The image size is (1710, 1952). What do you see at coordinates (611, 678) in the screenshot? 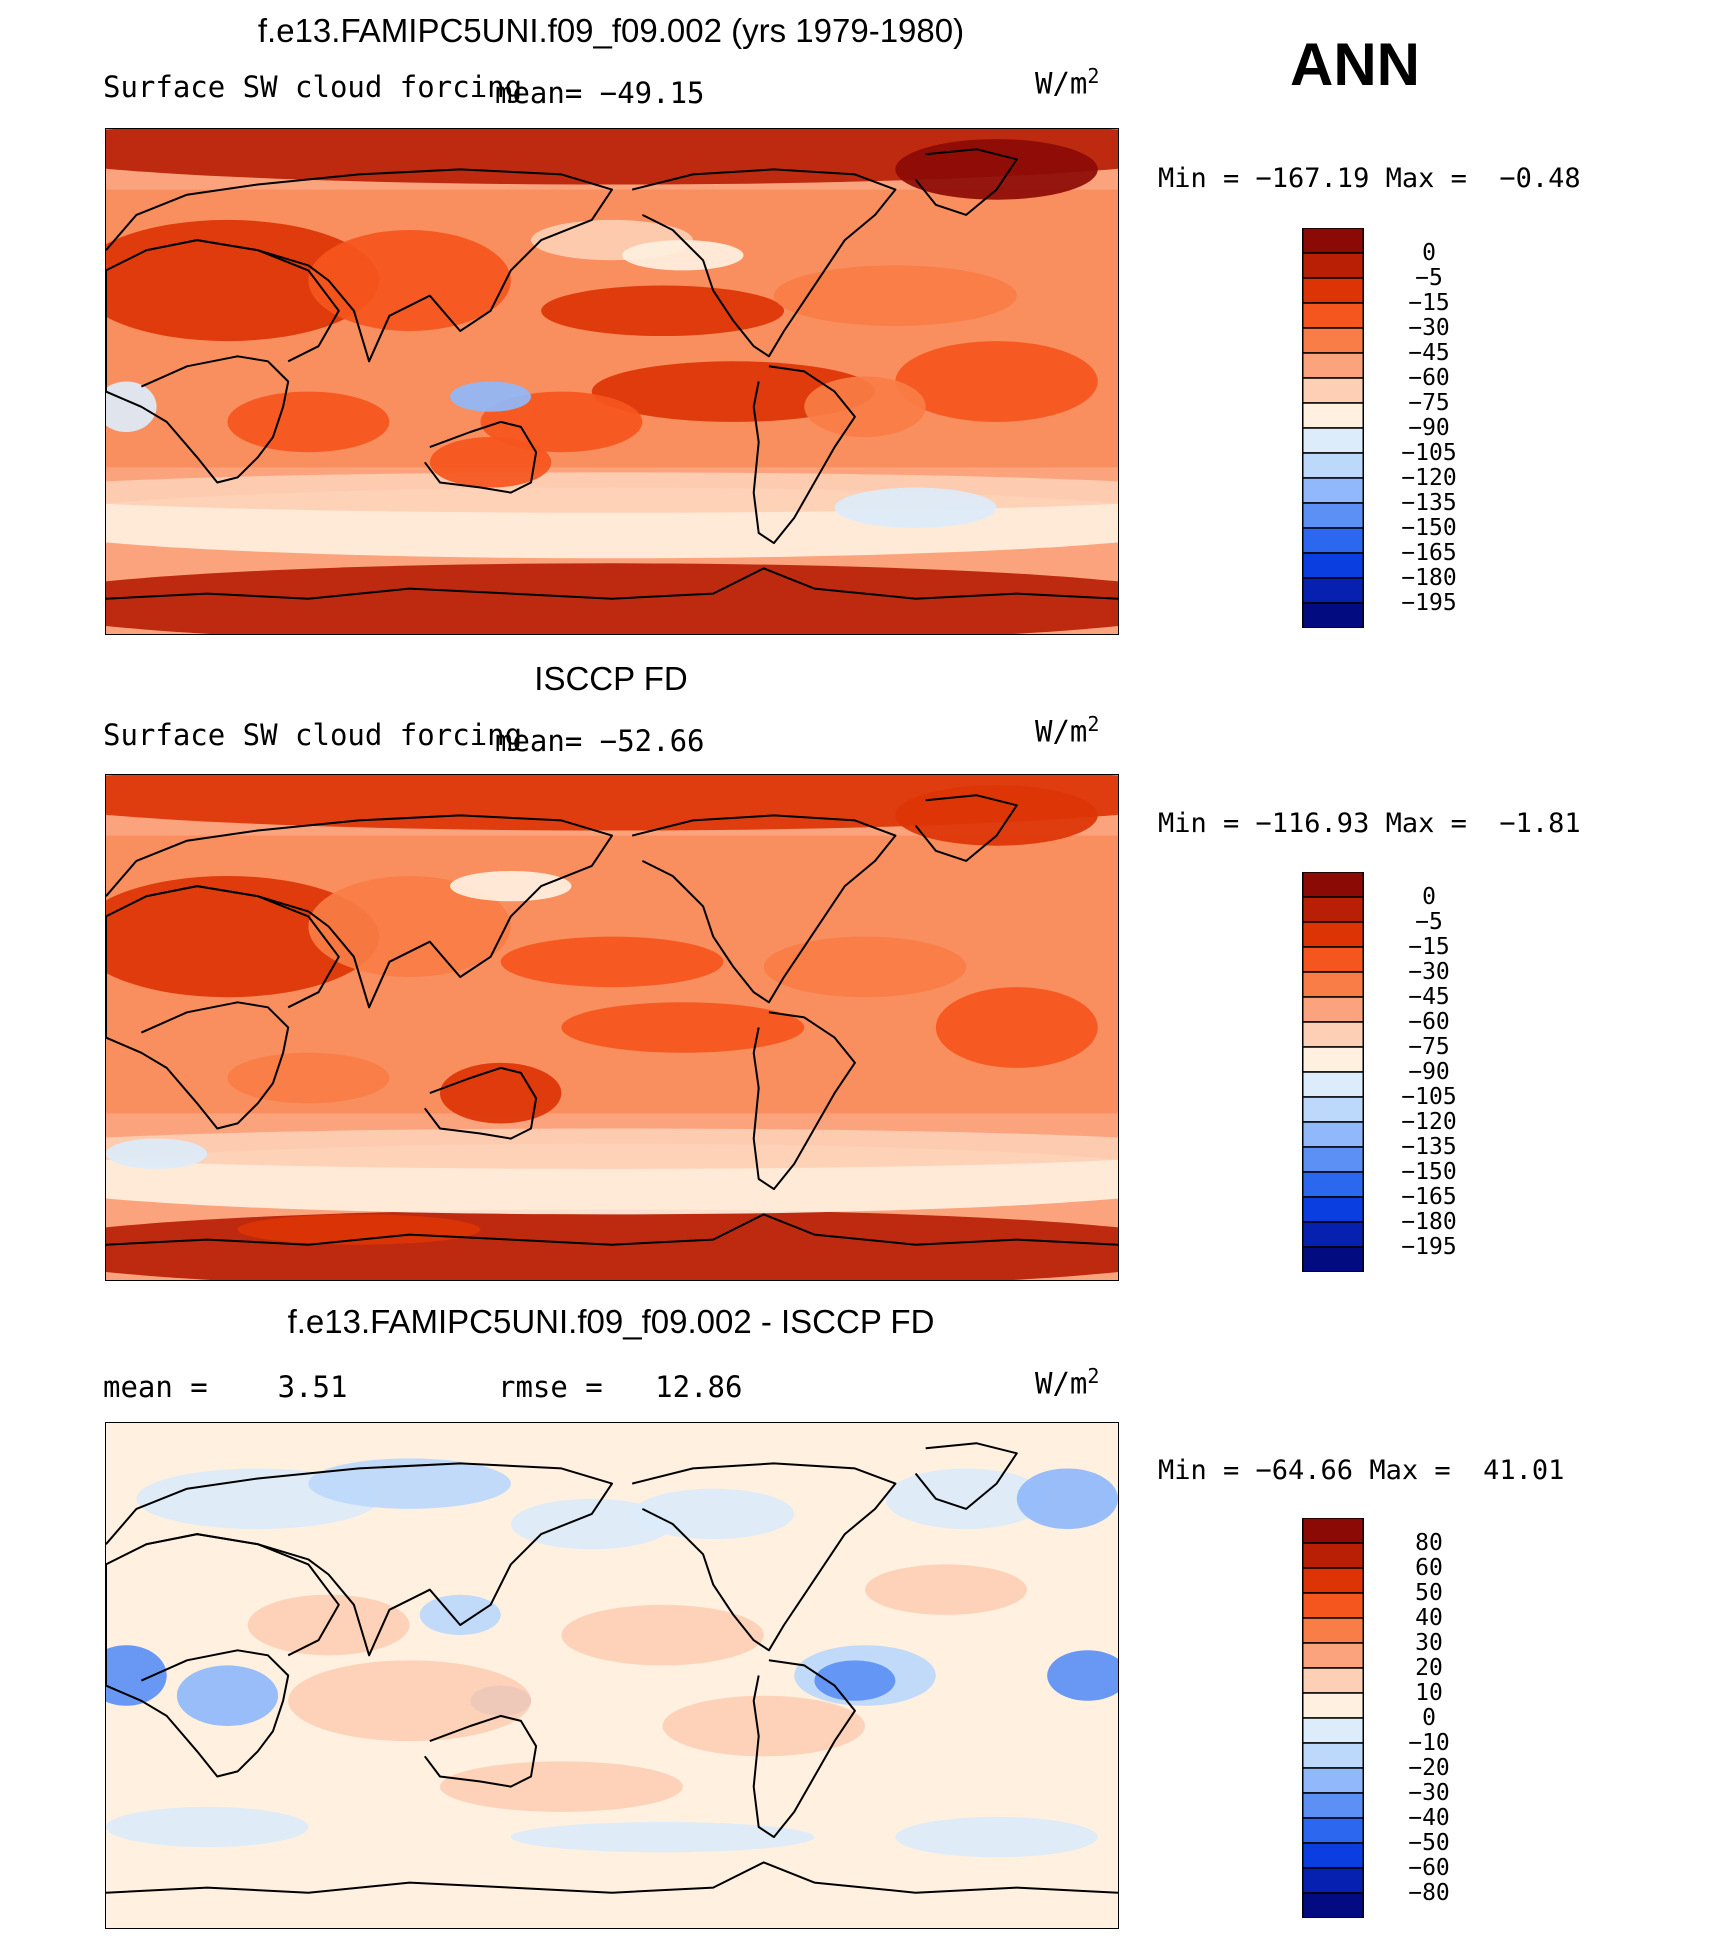
I see `panel-title: ISCCP FD` at bounding box center [611, 678].